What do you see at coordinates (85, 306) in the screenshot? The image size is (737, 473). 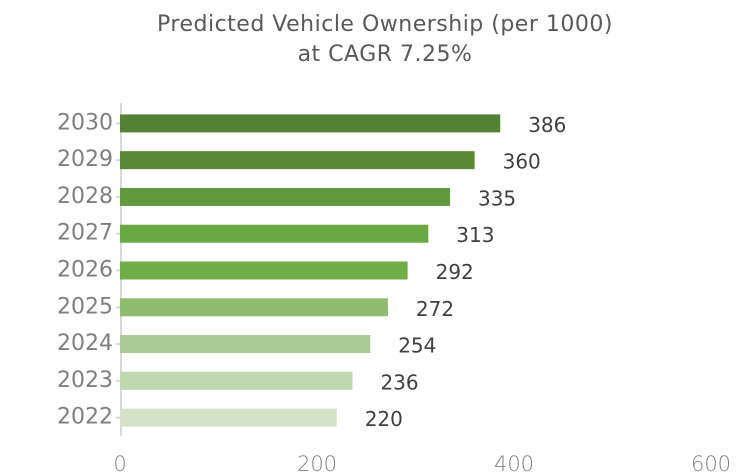 I see `y-tick-label: 2025` at bounding box center [85, 306].